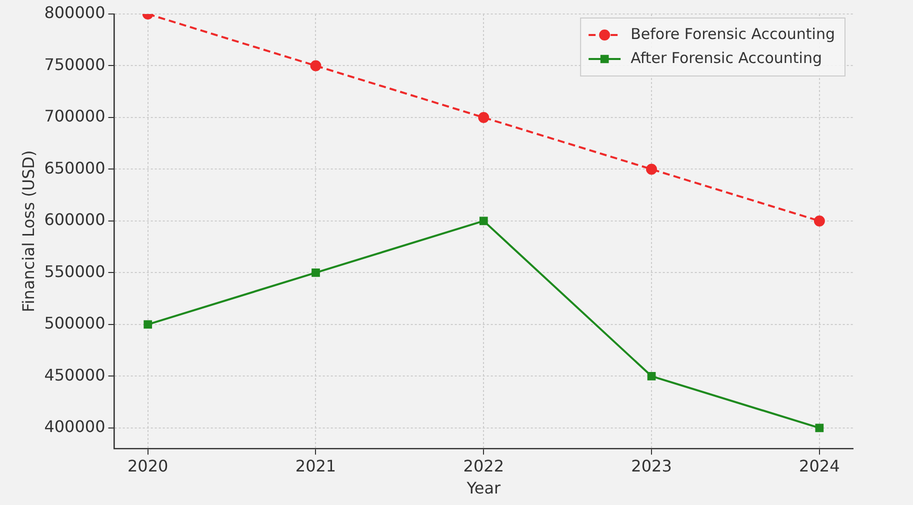 The height and width of the screenshot is (505, 913). I want to click on y-tick-label: 450000, so click(75, 374).